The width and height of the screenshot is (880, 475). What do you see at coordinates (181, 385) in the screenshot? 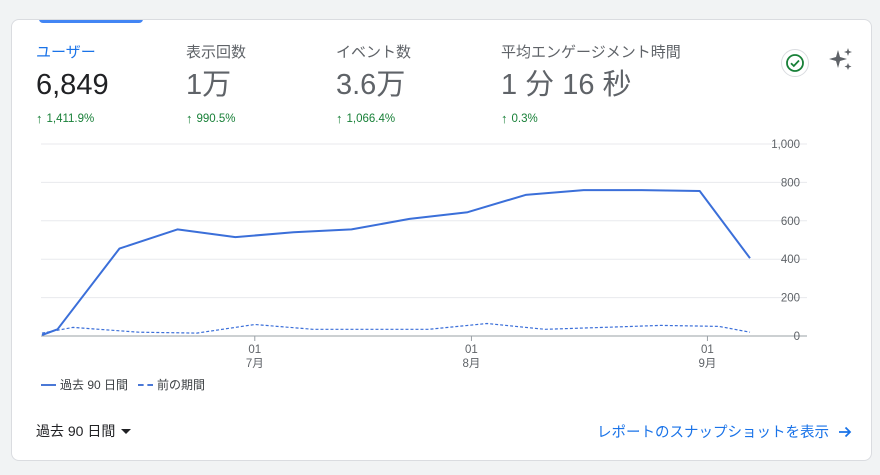
I see `legend-label-previous: 前の期間` at bounding box center [181, 385].